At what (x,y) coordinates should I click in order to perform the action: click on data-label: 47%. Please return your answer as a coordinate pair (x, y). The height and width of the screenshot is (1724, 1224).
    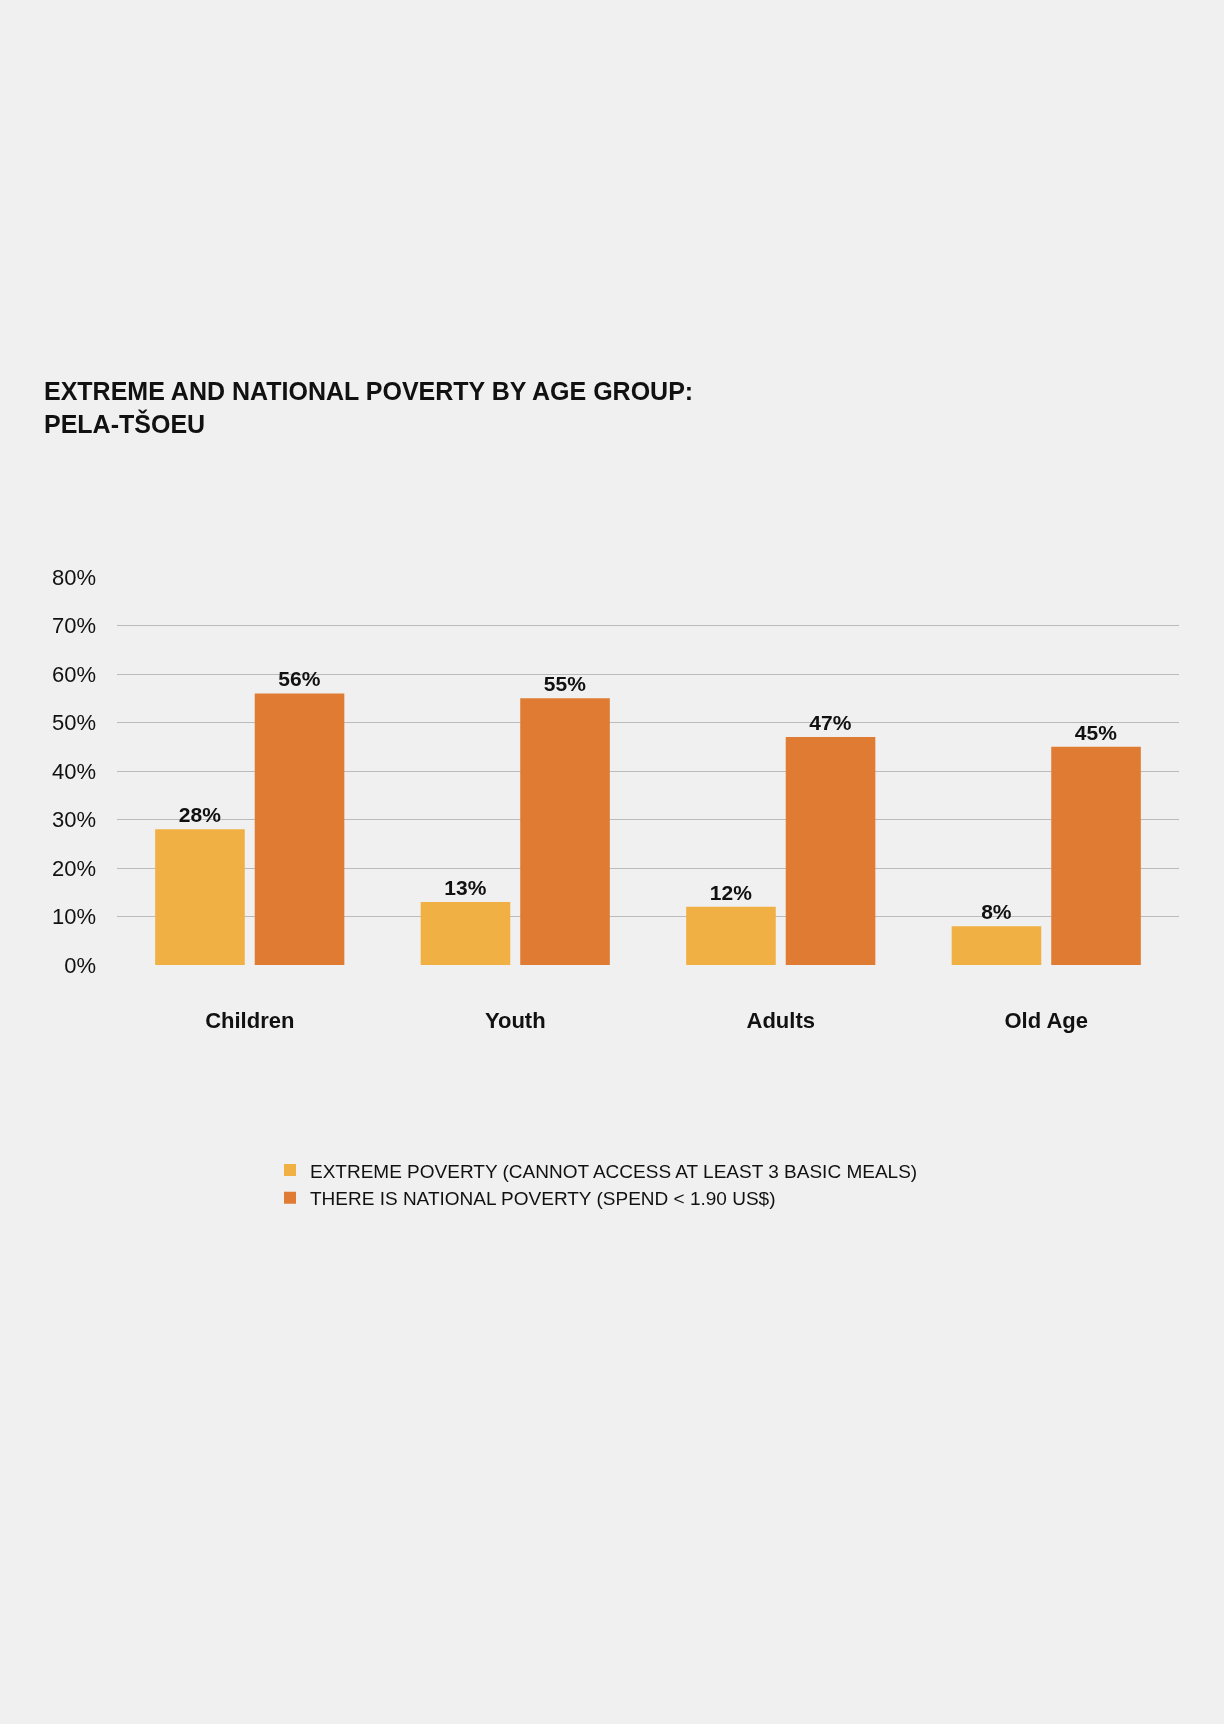
    Looking at the image, I should click on (830, 723).